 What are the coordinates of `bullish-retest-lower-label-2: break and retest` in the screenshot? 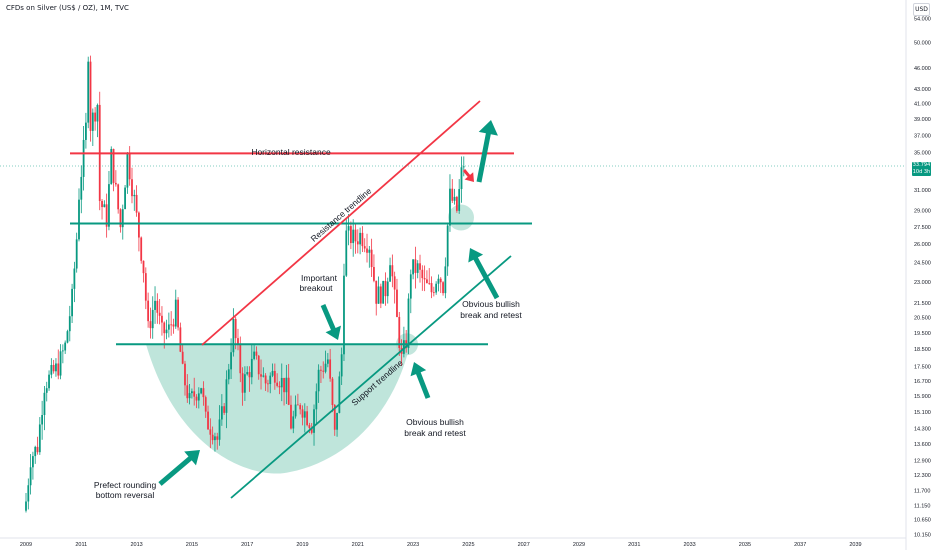 It's located at (435, 433).